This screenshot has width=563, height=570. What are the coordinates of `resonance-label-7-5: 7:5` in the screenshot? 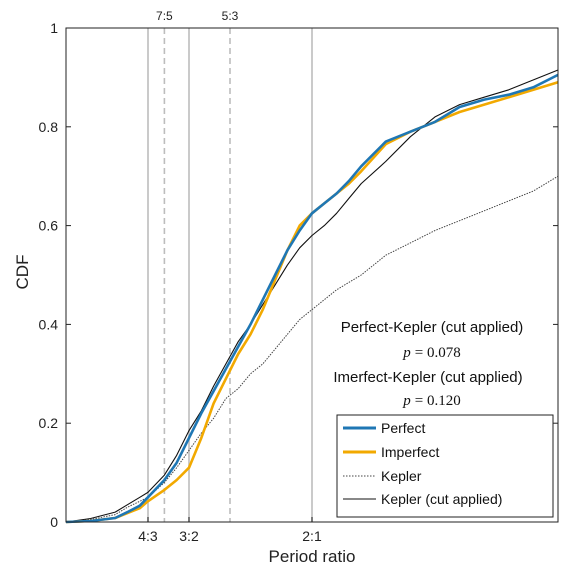 It's located at (164, 16).